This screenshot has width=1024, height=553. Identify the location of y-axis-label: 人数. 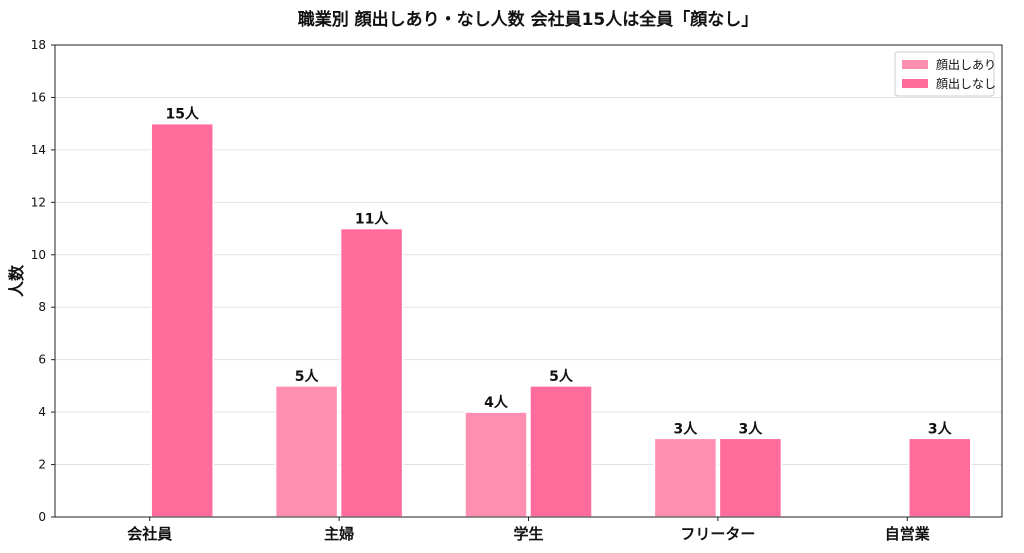
(16, 280).